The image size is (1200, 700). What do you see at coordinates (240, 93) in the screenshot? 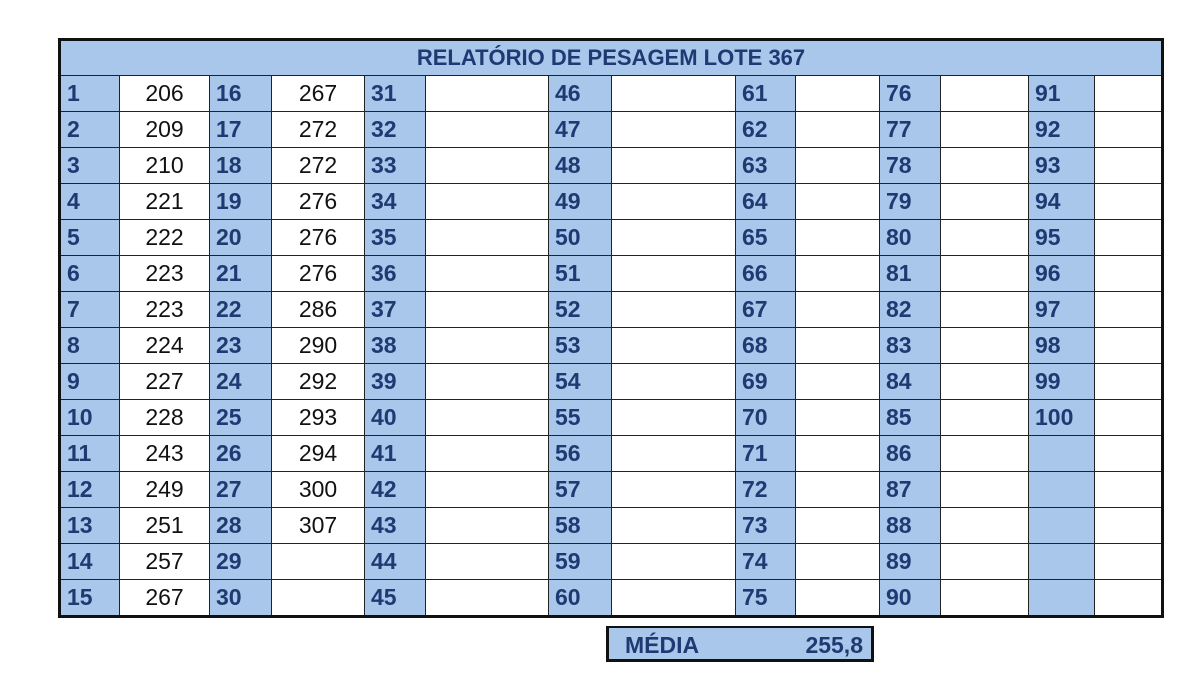
I see `animal-number: 16` at bounding box center [240, 93].